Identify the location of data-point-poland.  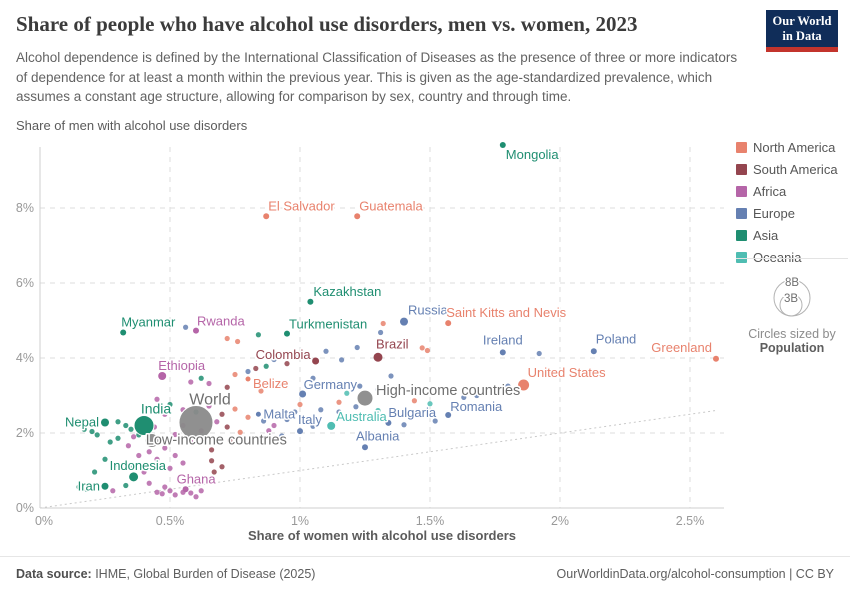
(593, 351).